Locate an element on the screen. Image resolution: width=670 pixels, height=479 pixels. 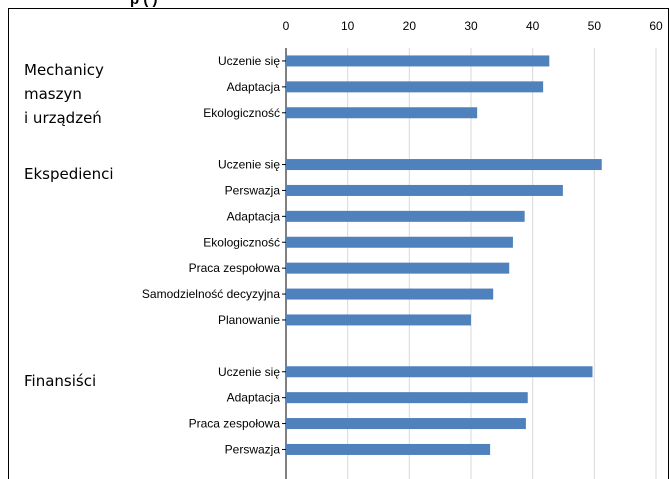
group-label: Ekspedienci is located at coordinates (69, 174).